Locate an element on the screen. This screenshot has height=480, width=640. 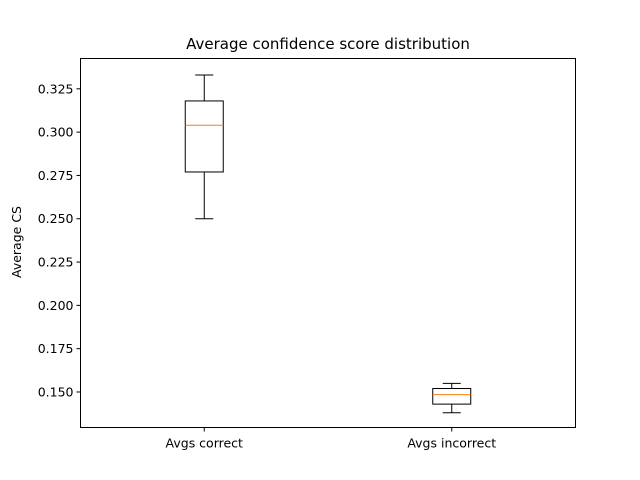
y-tick-label: 0.300 is located at coordinates (56, 132).